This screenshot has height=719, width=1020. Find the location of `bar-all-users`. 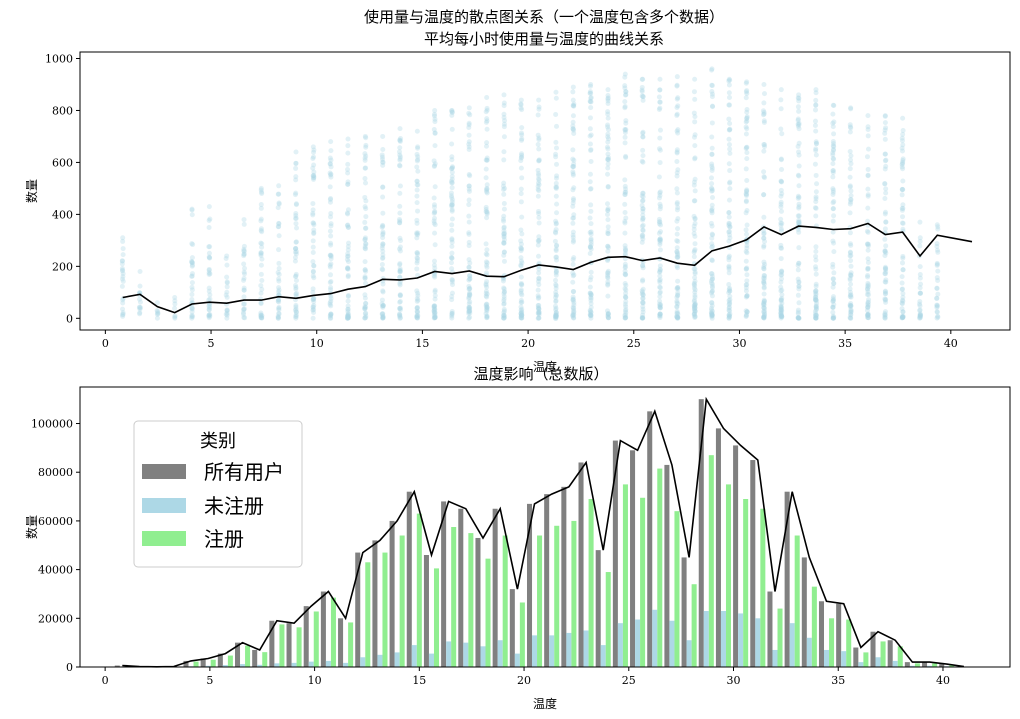

bar-all-users is located at coordinates (925, 664).